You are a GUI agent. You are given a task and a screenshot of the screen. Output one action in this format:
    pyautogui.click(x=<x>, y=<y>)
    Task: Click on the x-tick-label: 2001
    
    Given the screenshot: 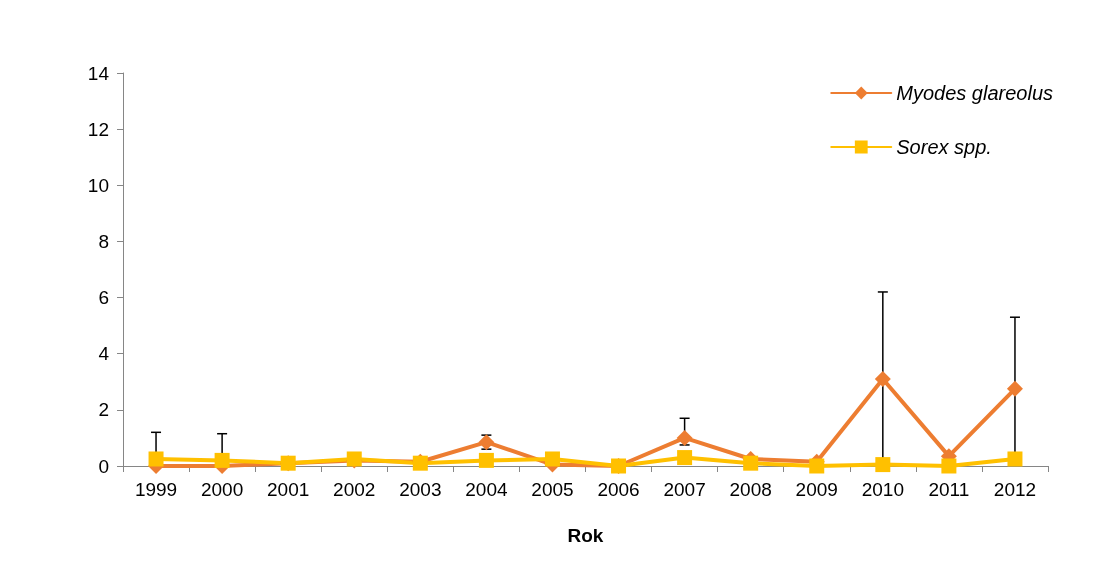 What is the action you would take?
    pyautogui.click(x=288, y=489)
    